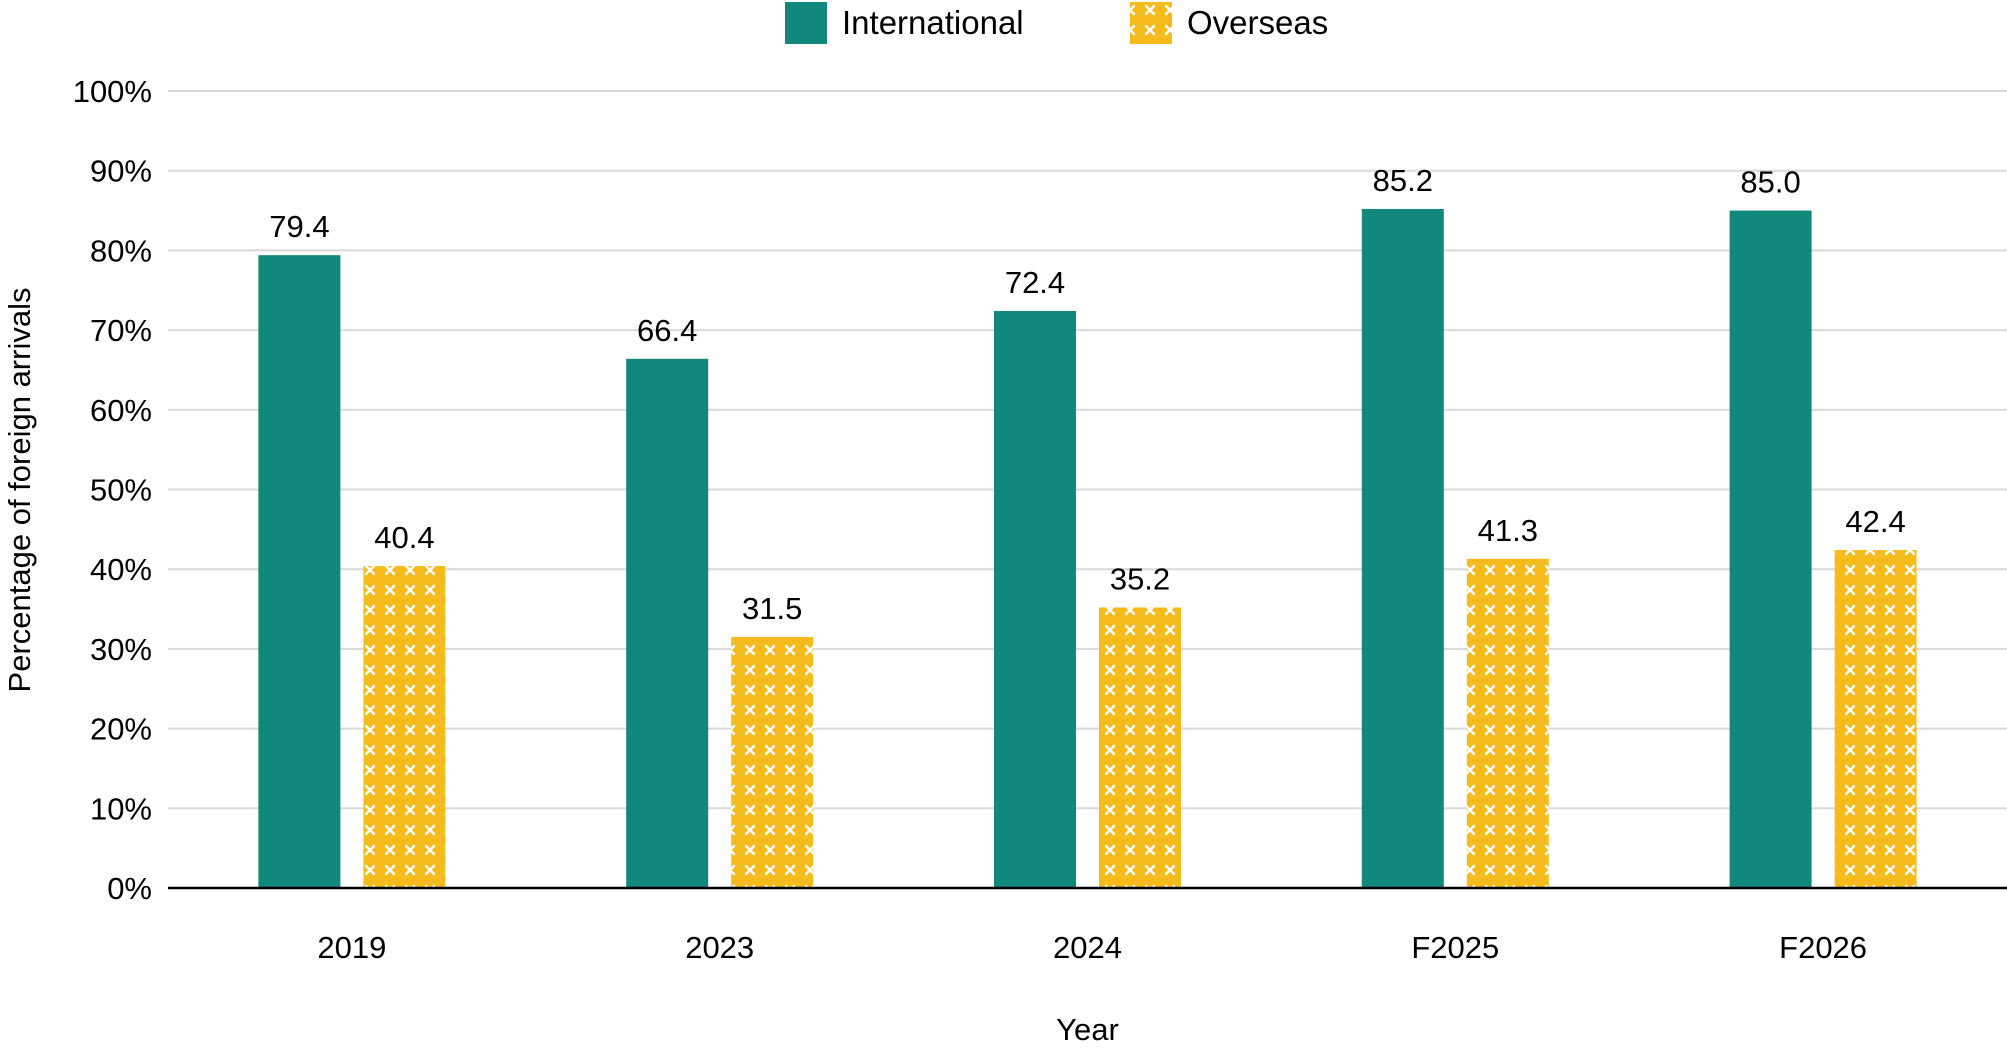 The width and height of the screenshot is (2007, 1059). What do you see at coordinates (351, 947) in the screenshot?
I see `x-tick-label: 2019` at bounding box center [351, 947].